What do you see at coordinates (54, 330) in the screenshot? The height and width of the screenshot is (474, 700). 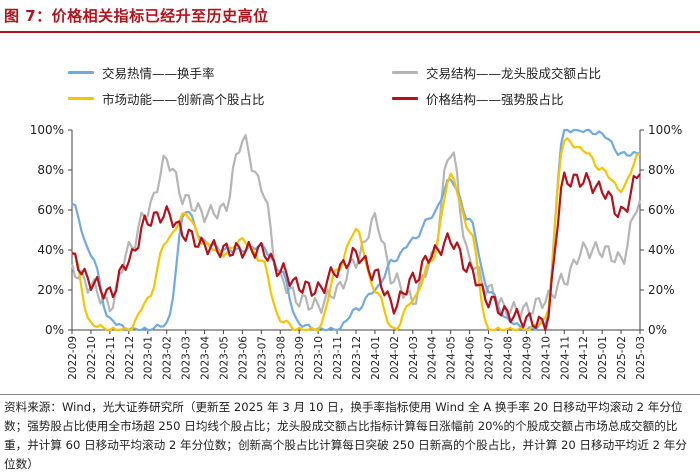 I see `y-tick-label: 0%` at bounding box center [54, 330].